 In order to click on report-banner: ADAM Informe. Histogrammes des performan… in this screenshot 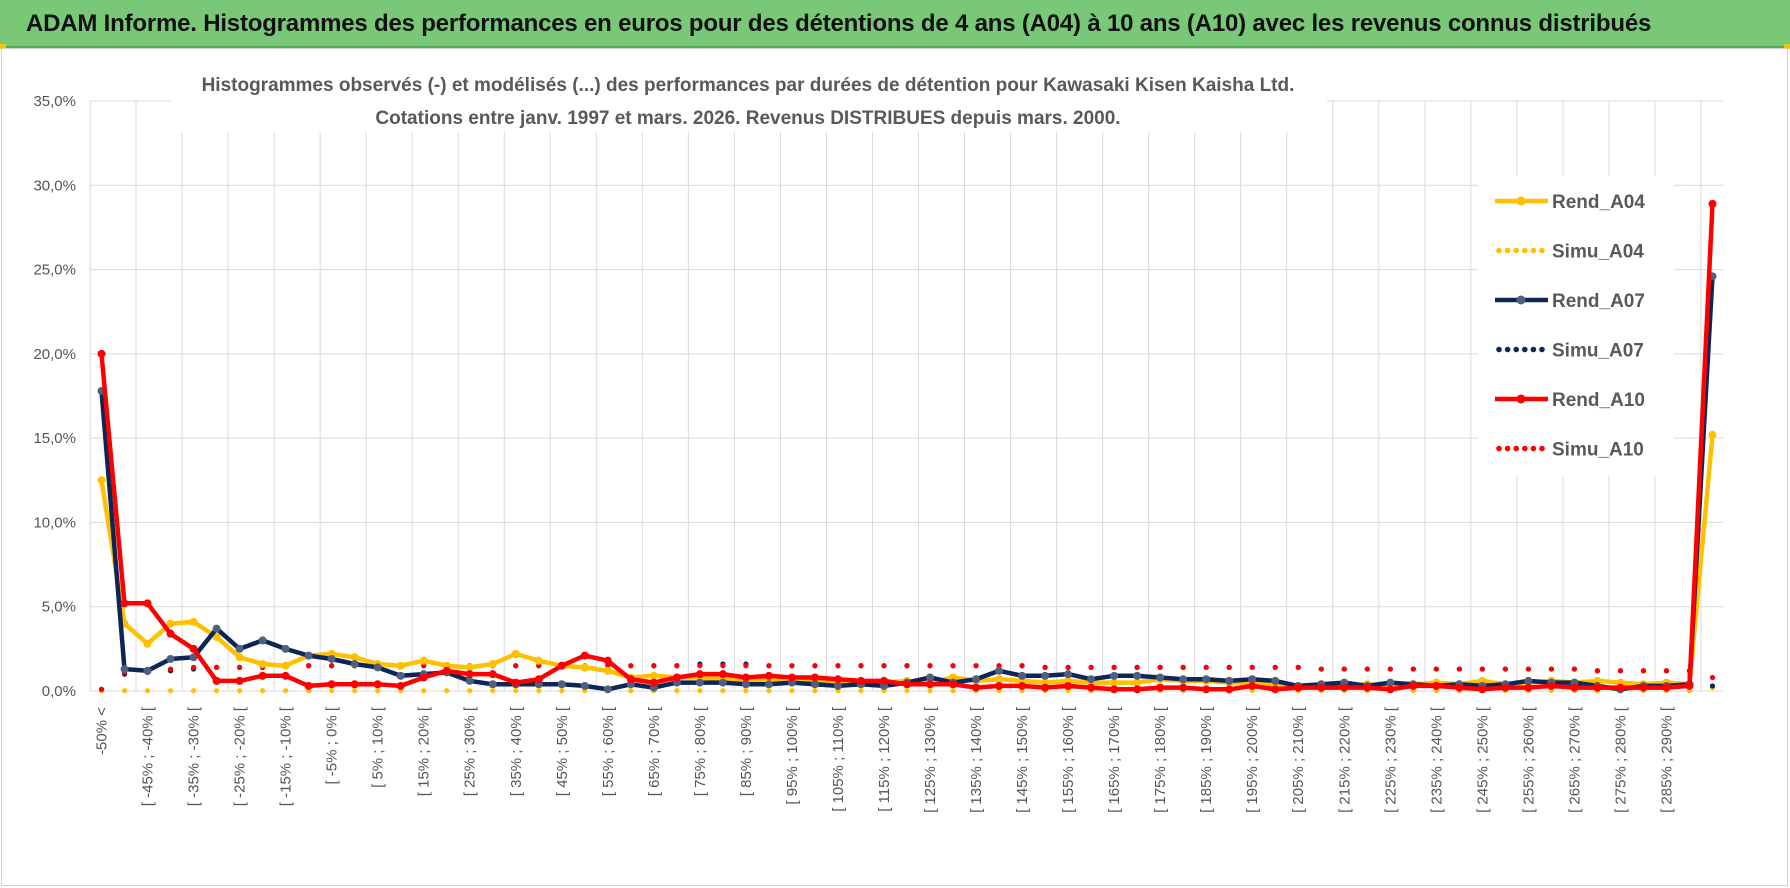, I will do `click(895, 24)`.